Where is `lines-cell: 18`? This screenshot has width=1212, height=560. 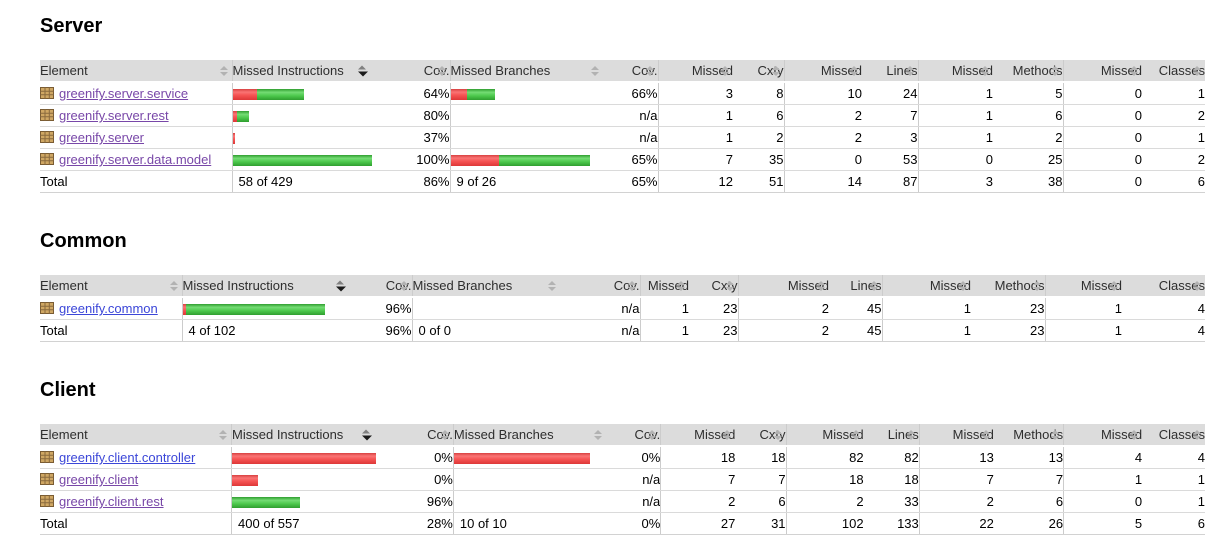 lines-cell: 18 is located at coordinates (891, 479).